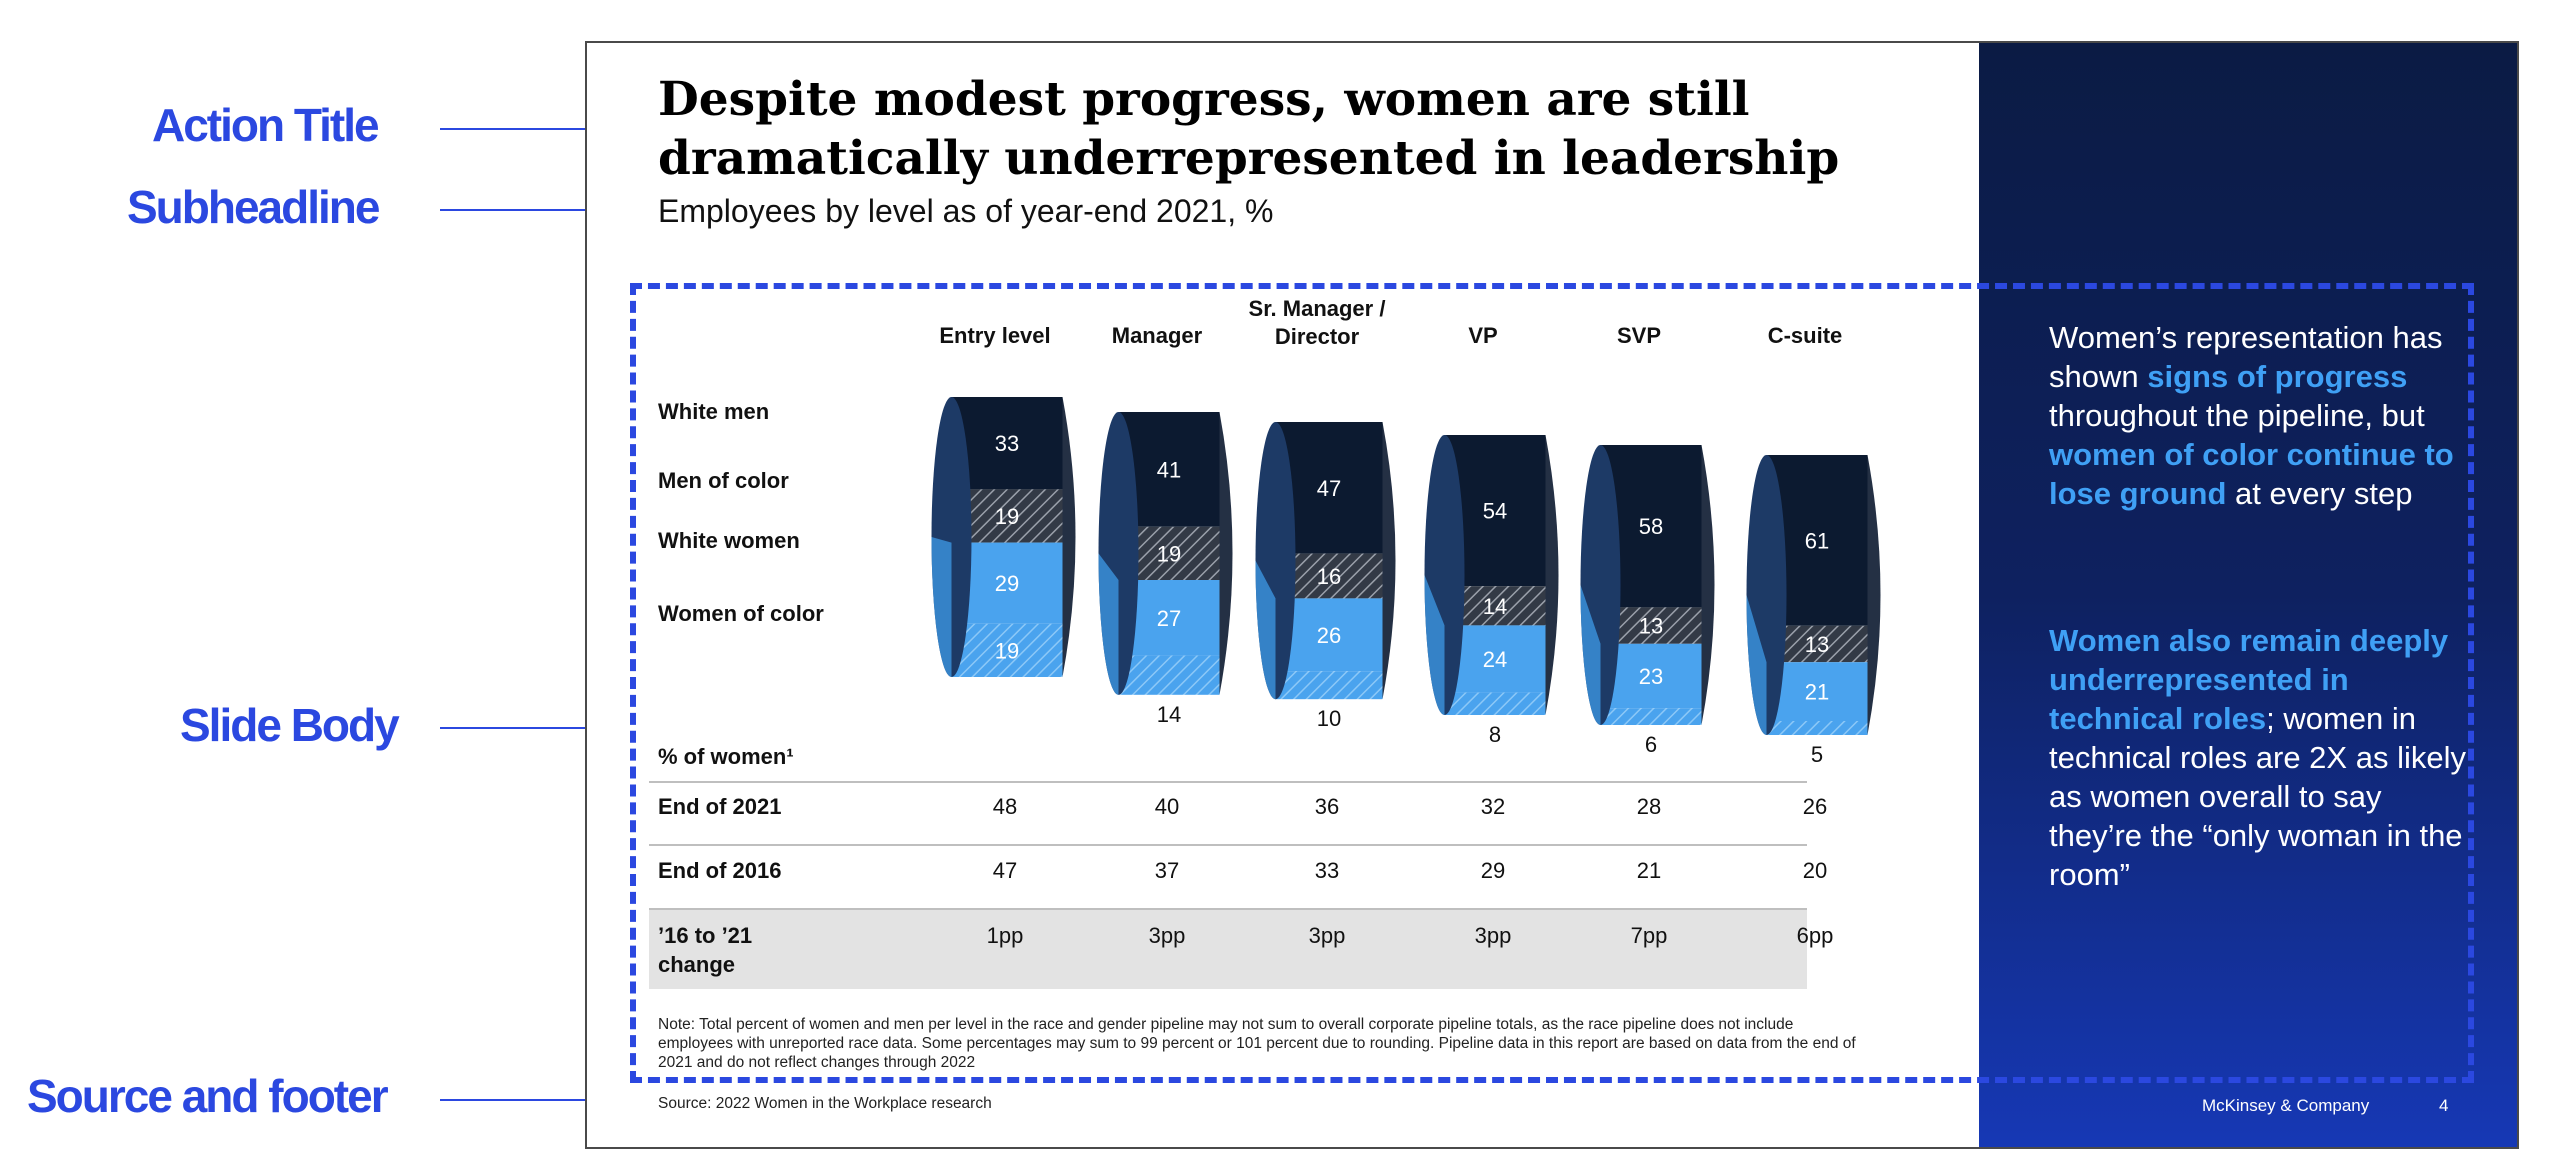 The width and height of the screenshot is (2551, 1169). What do you see at coordinates (1493, 870) in the screenshot?
I see `table-cell-1-3: 29` at bounding box center [1493, 870].